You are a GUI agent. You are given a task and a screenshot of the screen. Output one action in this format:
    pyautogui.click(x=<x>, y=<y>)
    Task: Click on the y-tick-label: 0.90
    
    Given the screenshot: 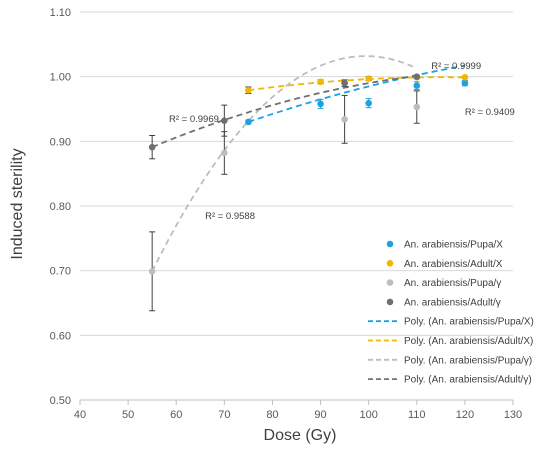 What is the action you would take?
    pyautogui.click(x=60, y=142)
    